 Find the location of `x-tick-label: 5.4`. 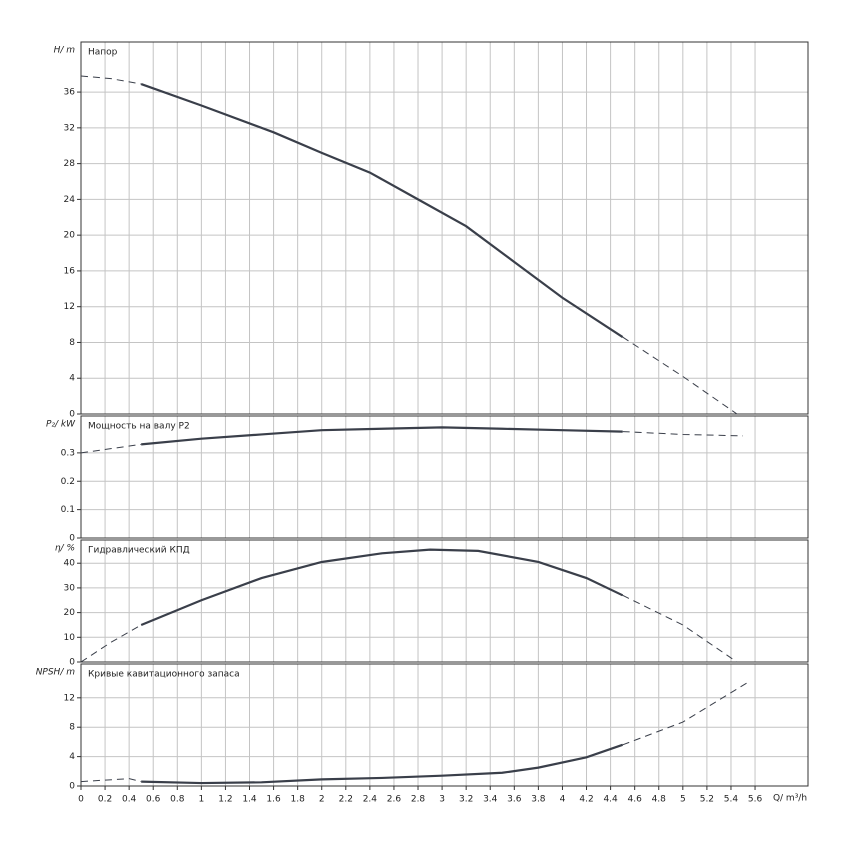

x-tick-label: 5.4 is located at coordinates (731, 800).